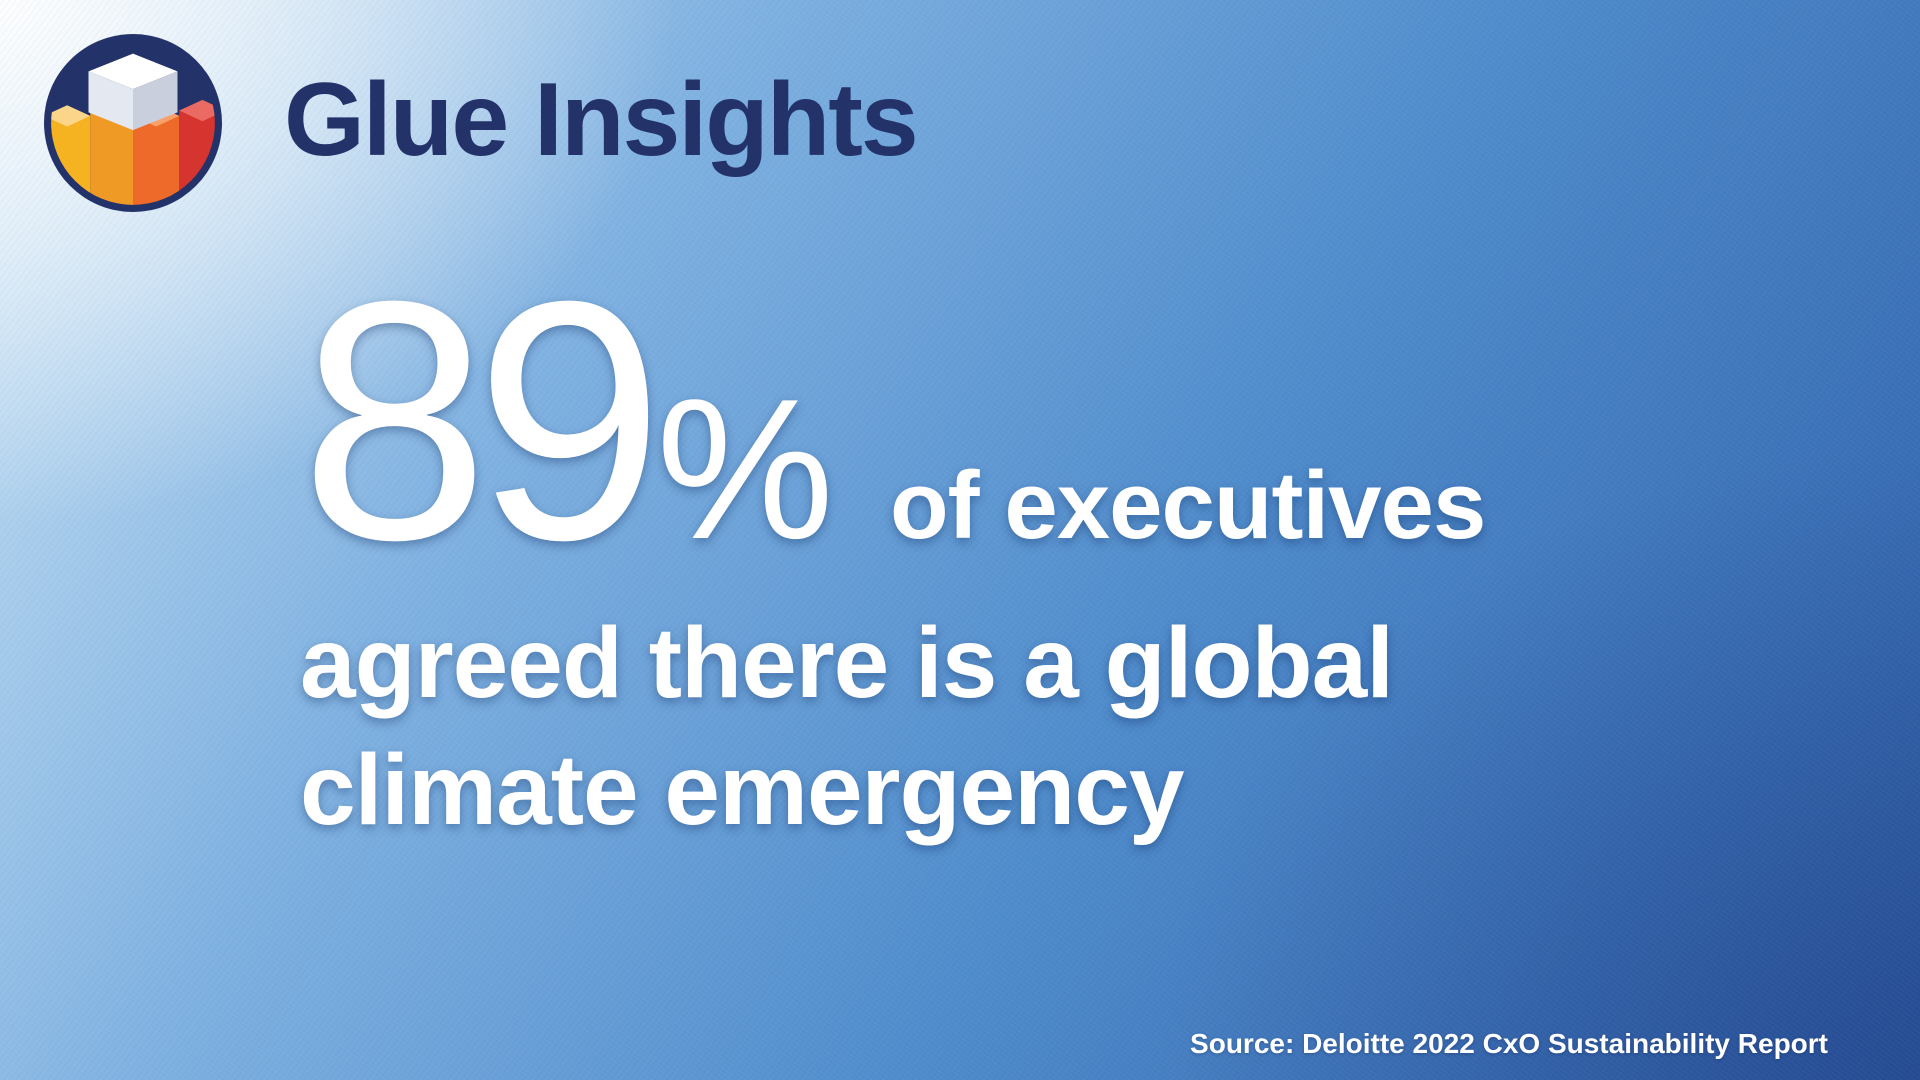 Image resolution: width=1920 pixels, height=1080 pixels. Describe the element at coordinates (133, 123) in the screenshot. I see `stacked-cube-bar-logo-icon` at that location.